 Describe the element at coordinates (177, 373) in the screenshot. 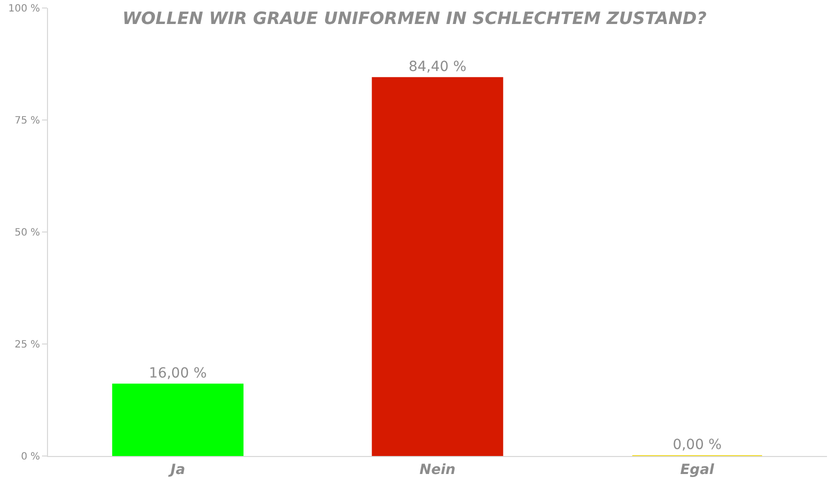

I see `data-label: 16,00 %` at that location.